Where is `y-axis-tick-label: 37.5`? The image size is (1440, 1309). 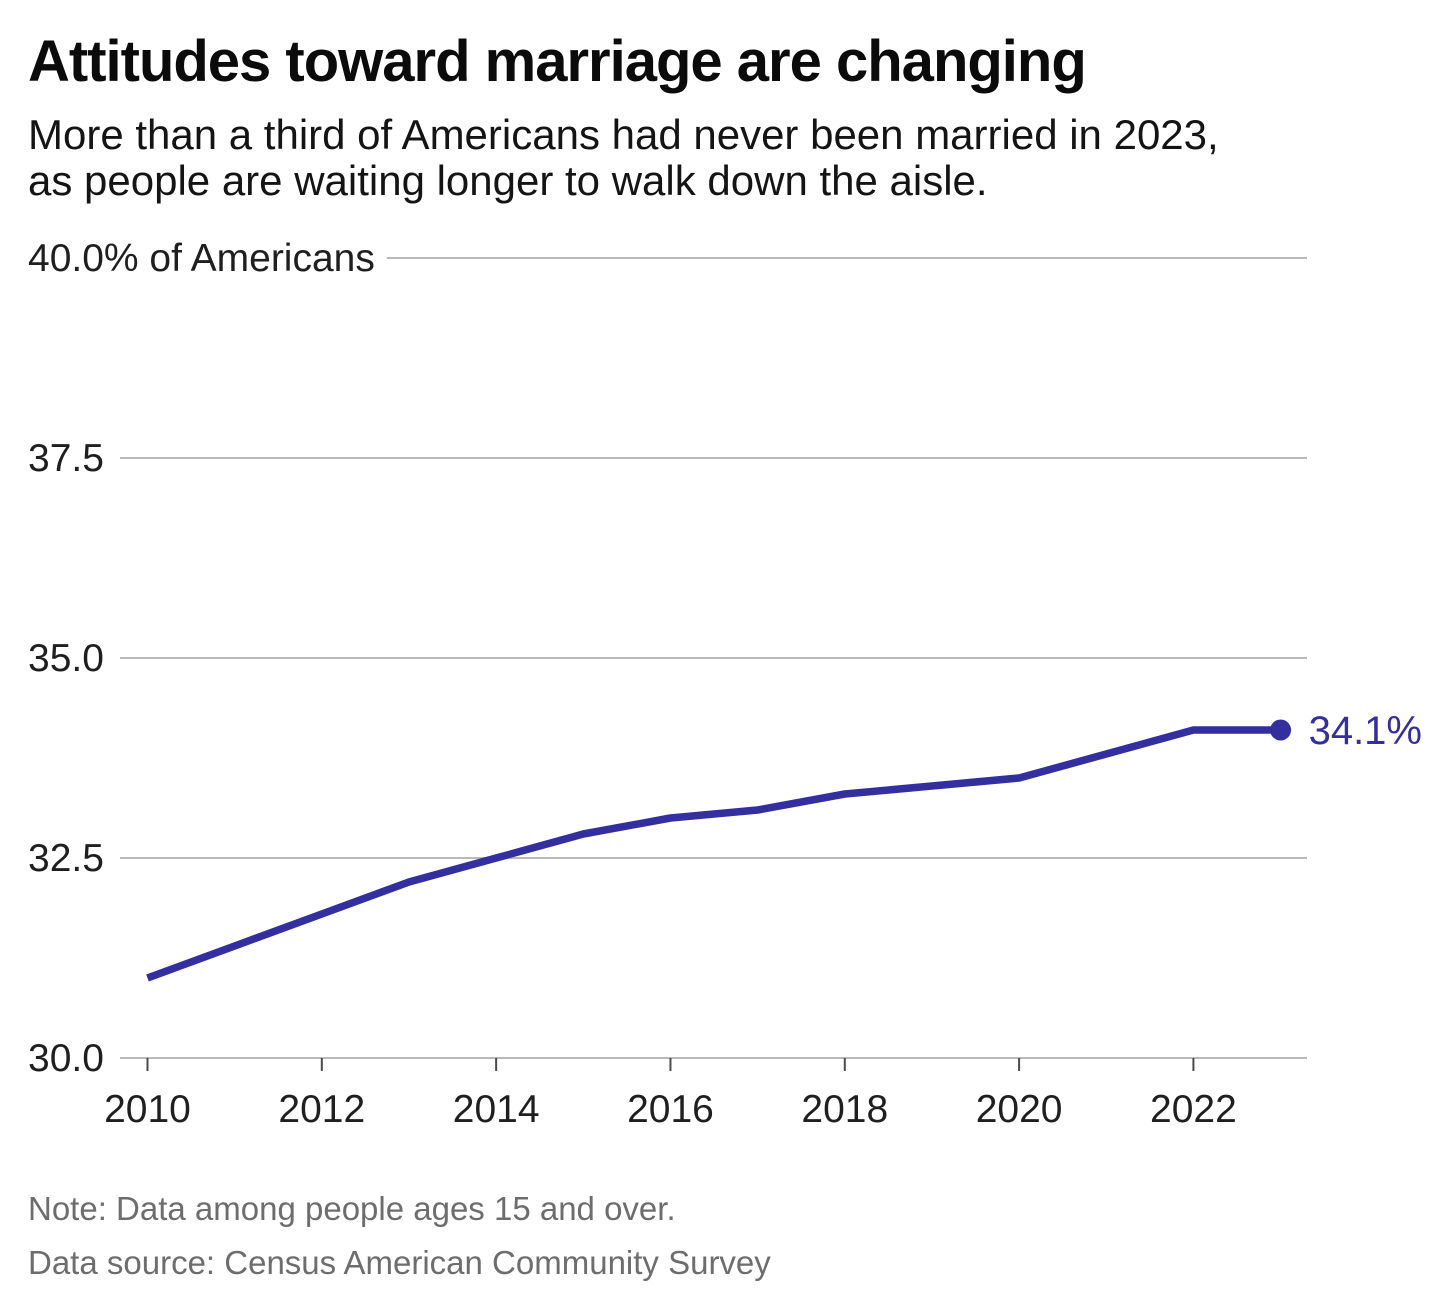
y-axis-tick-label: 37.5 is located at coordinates (66, 458).